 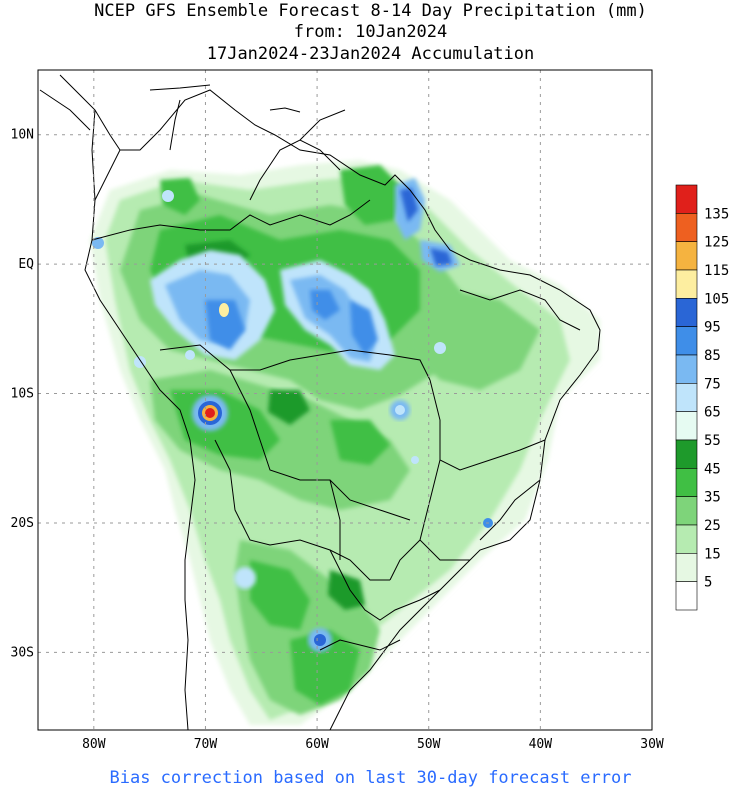 I want to click on lon-label: 30W, so click(x=652, y=744).